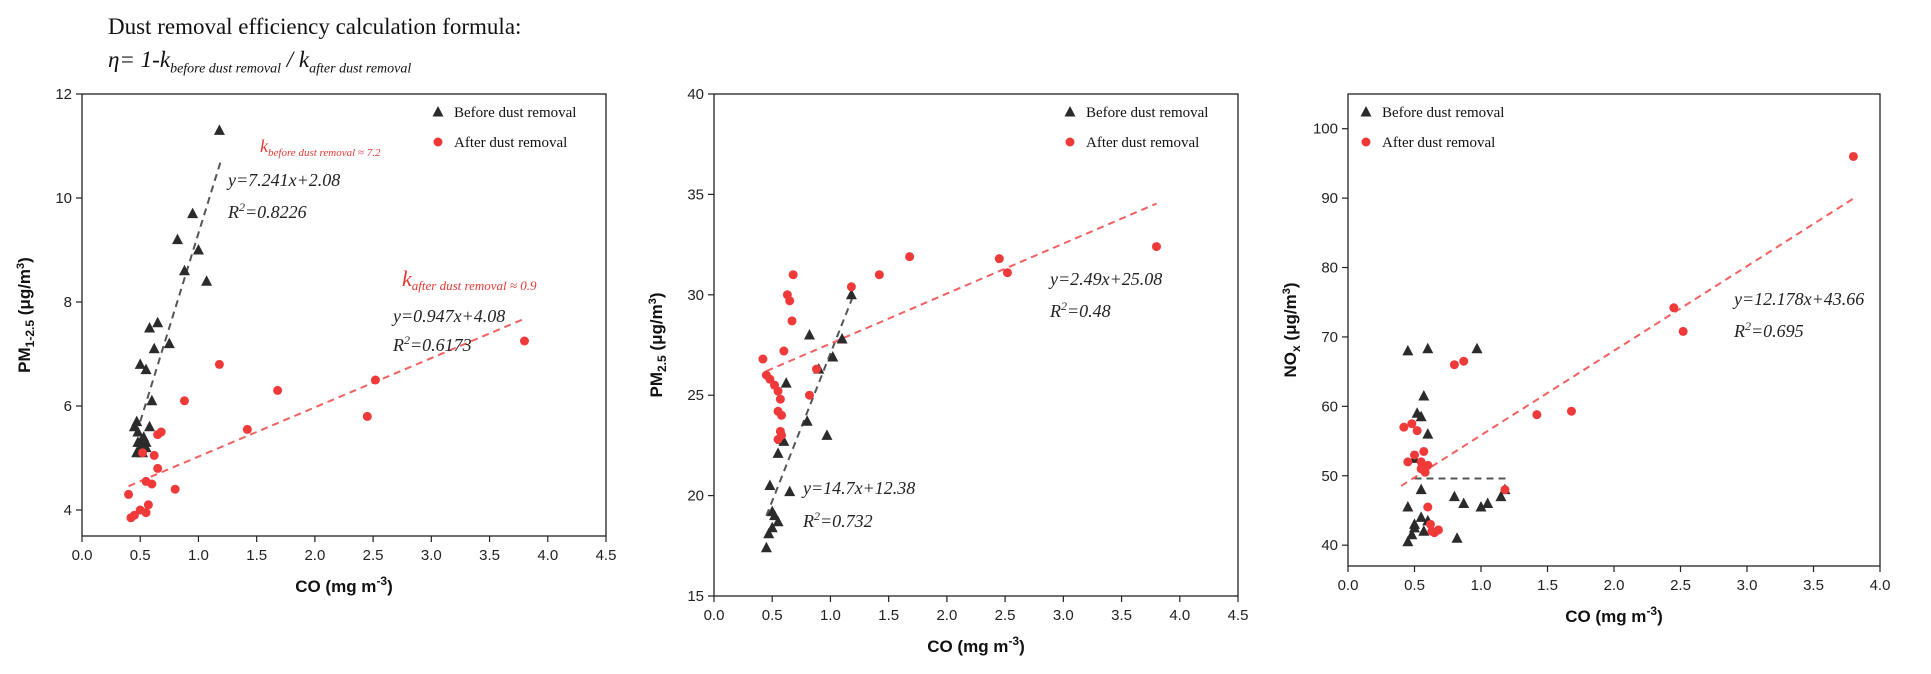 The height and width of the screenshot is (674, 1931). I want to click on x-tick-label: 0.5, so click(140, 555).